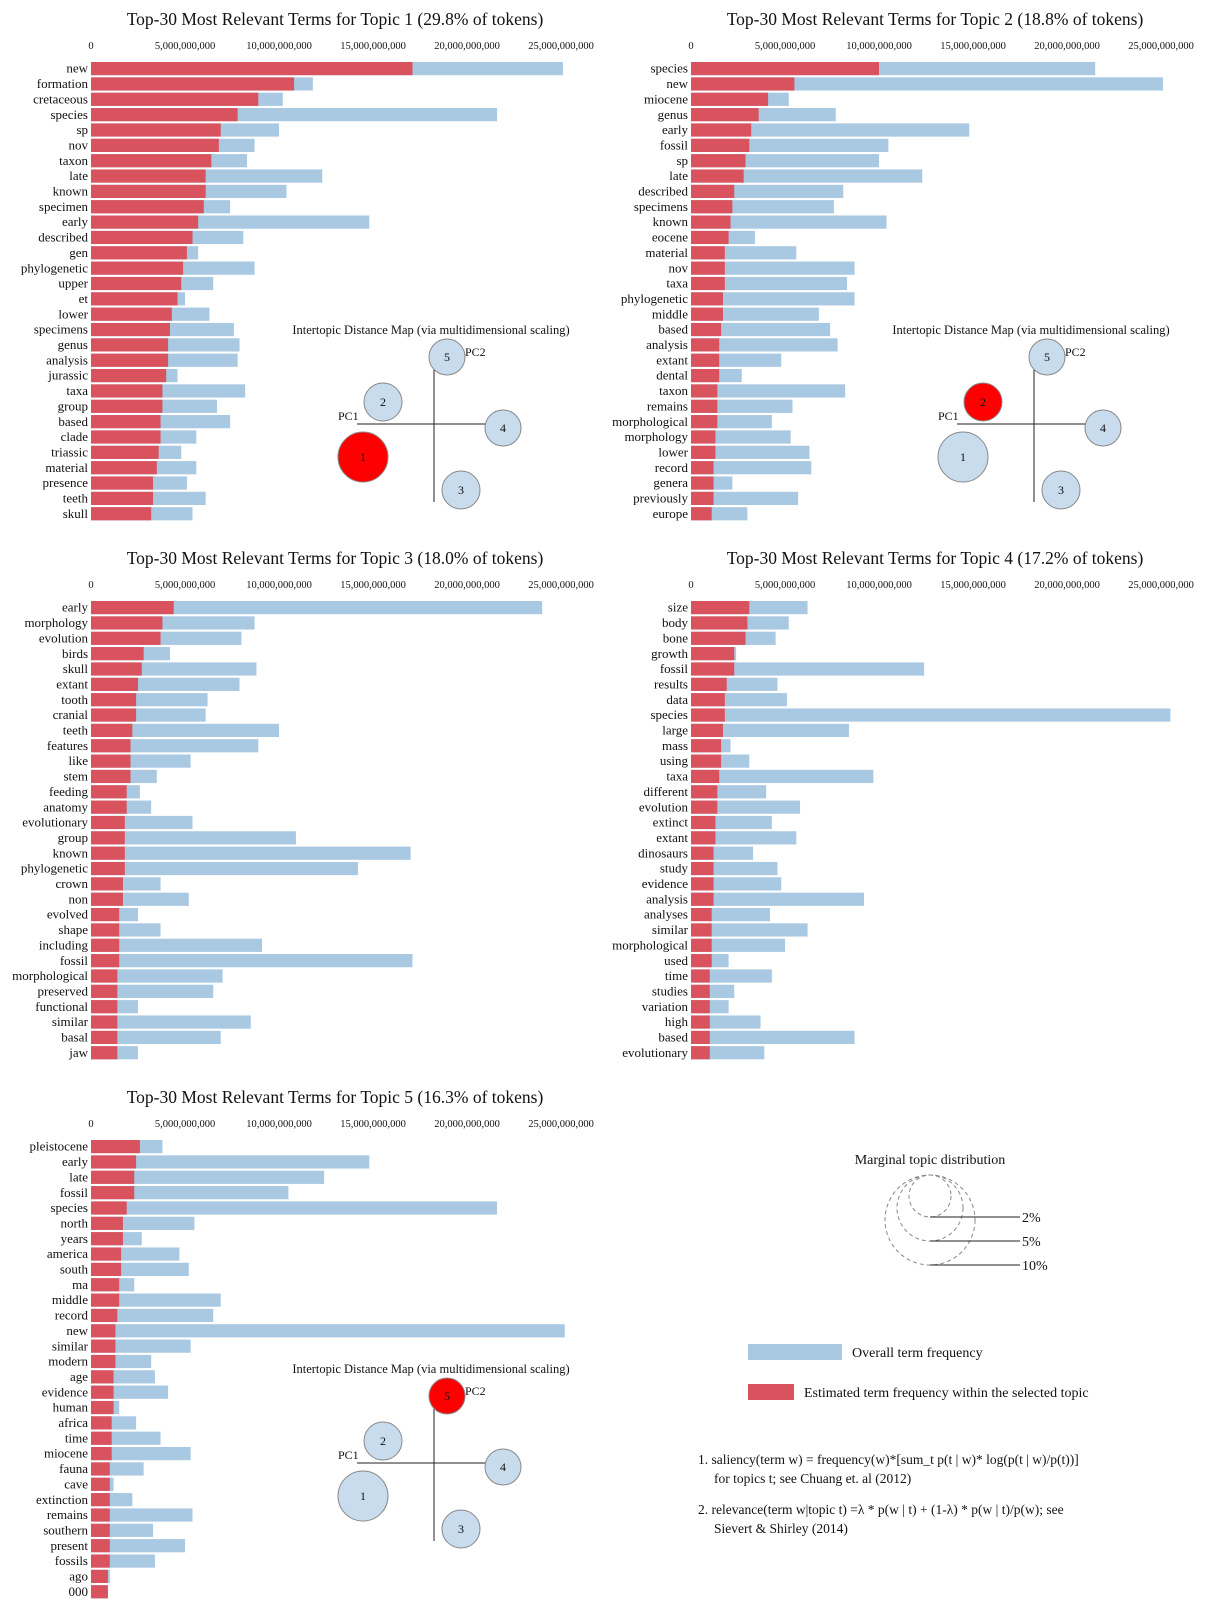 This screenshot has width=1211, height=1622. What do you see at coordinates (71, 714) in the screenshot?
I see `term-label: cranial` at bounding box center [71, 714].